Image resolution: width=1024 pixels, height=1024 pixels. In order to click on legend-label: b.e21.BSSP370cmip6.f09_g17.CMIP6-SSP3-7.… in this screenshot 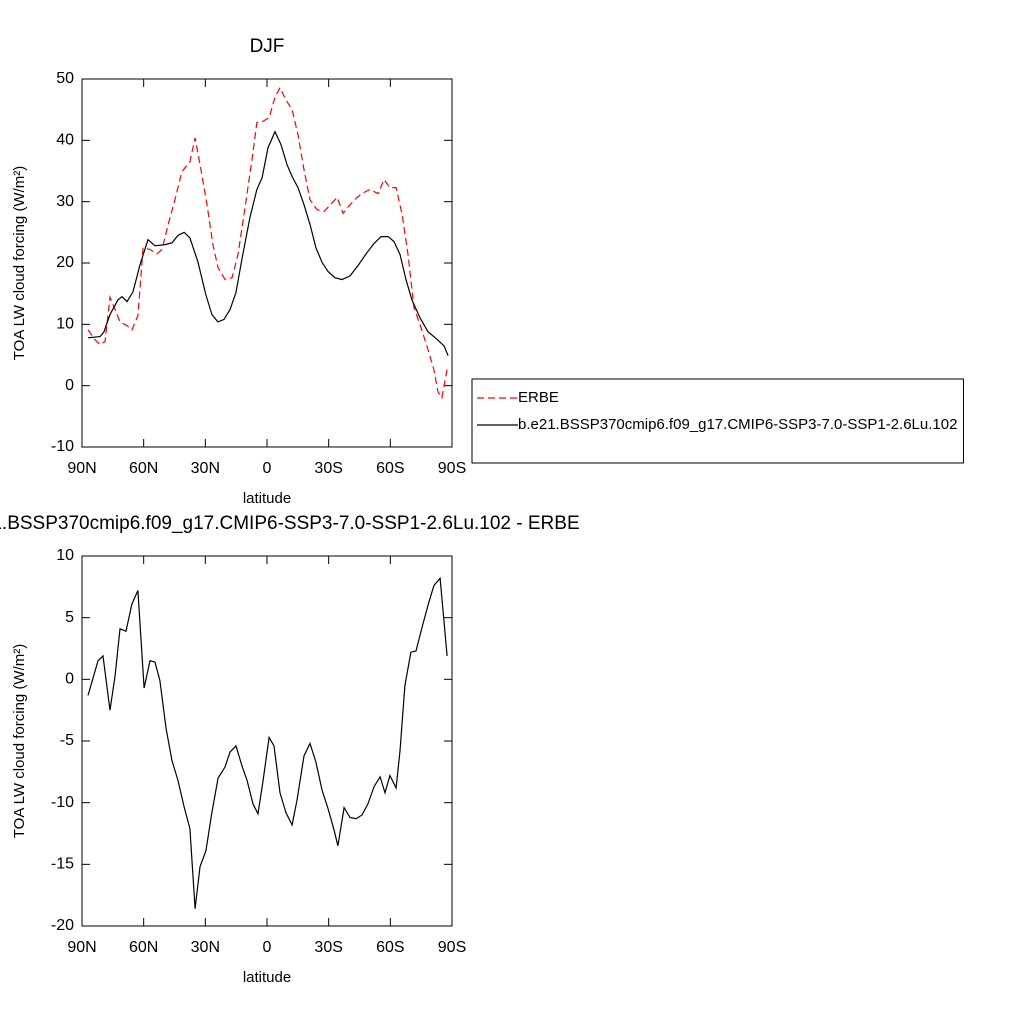, I will do `click(737, 424)`.